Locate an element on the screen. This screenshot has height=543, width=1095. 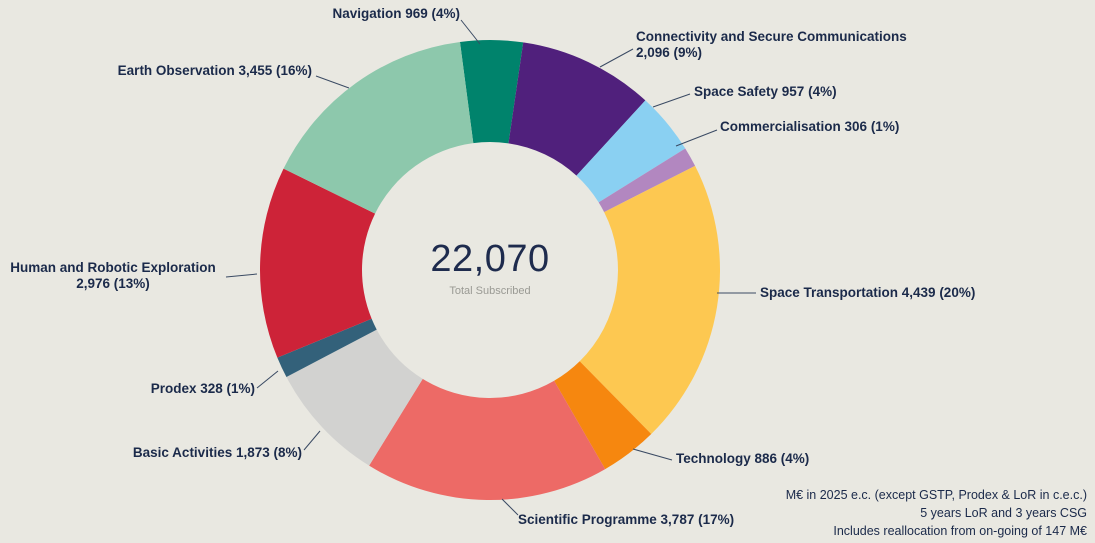
connector-navigation is located at coordinates (470, 32).